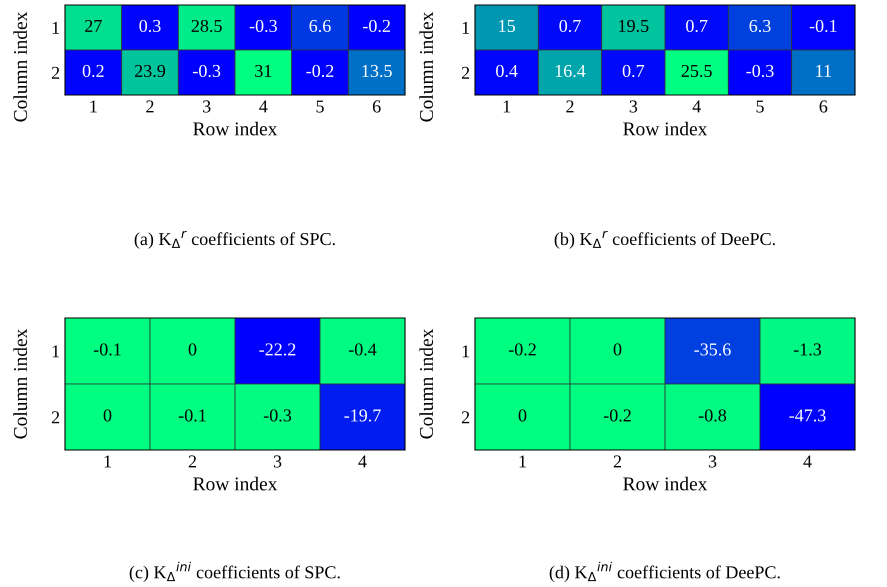  What do you see at coordinates (362, 349) in the screenshot?
I see `data-label: -0.4` at bounding box center [362, 349].